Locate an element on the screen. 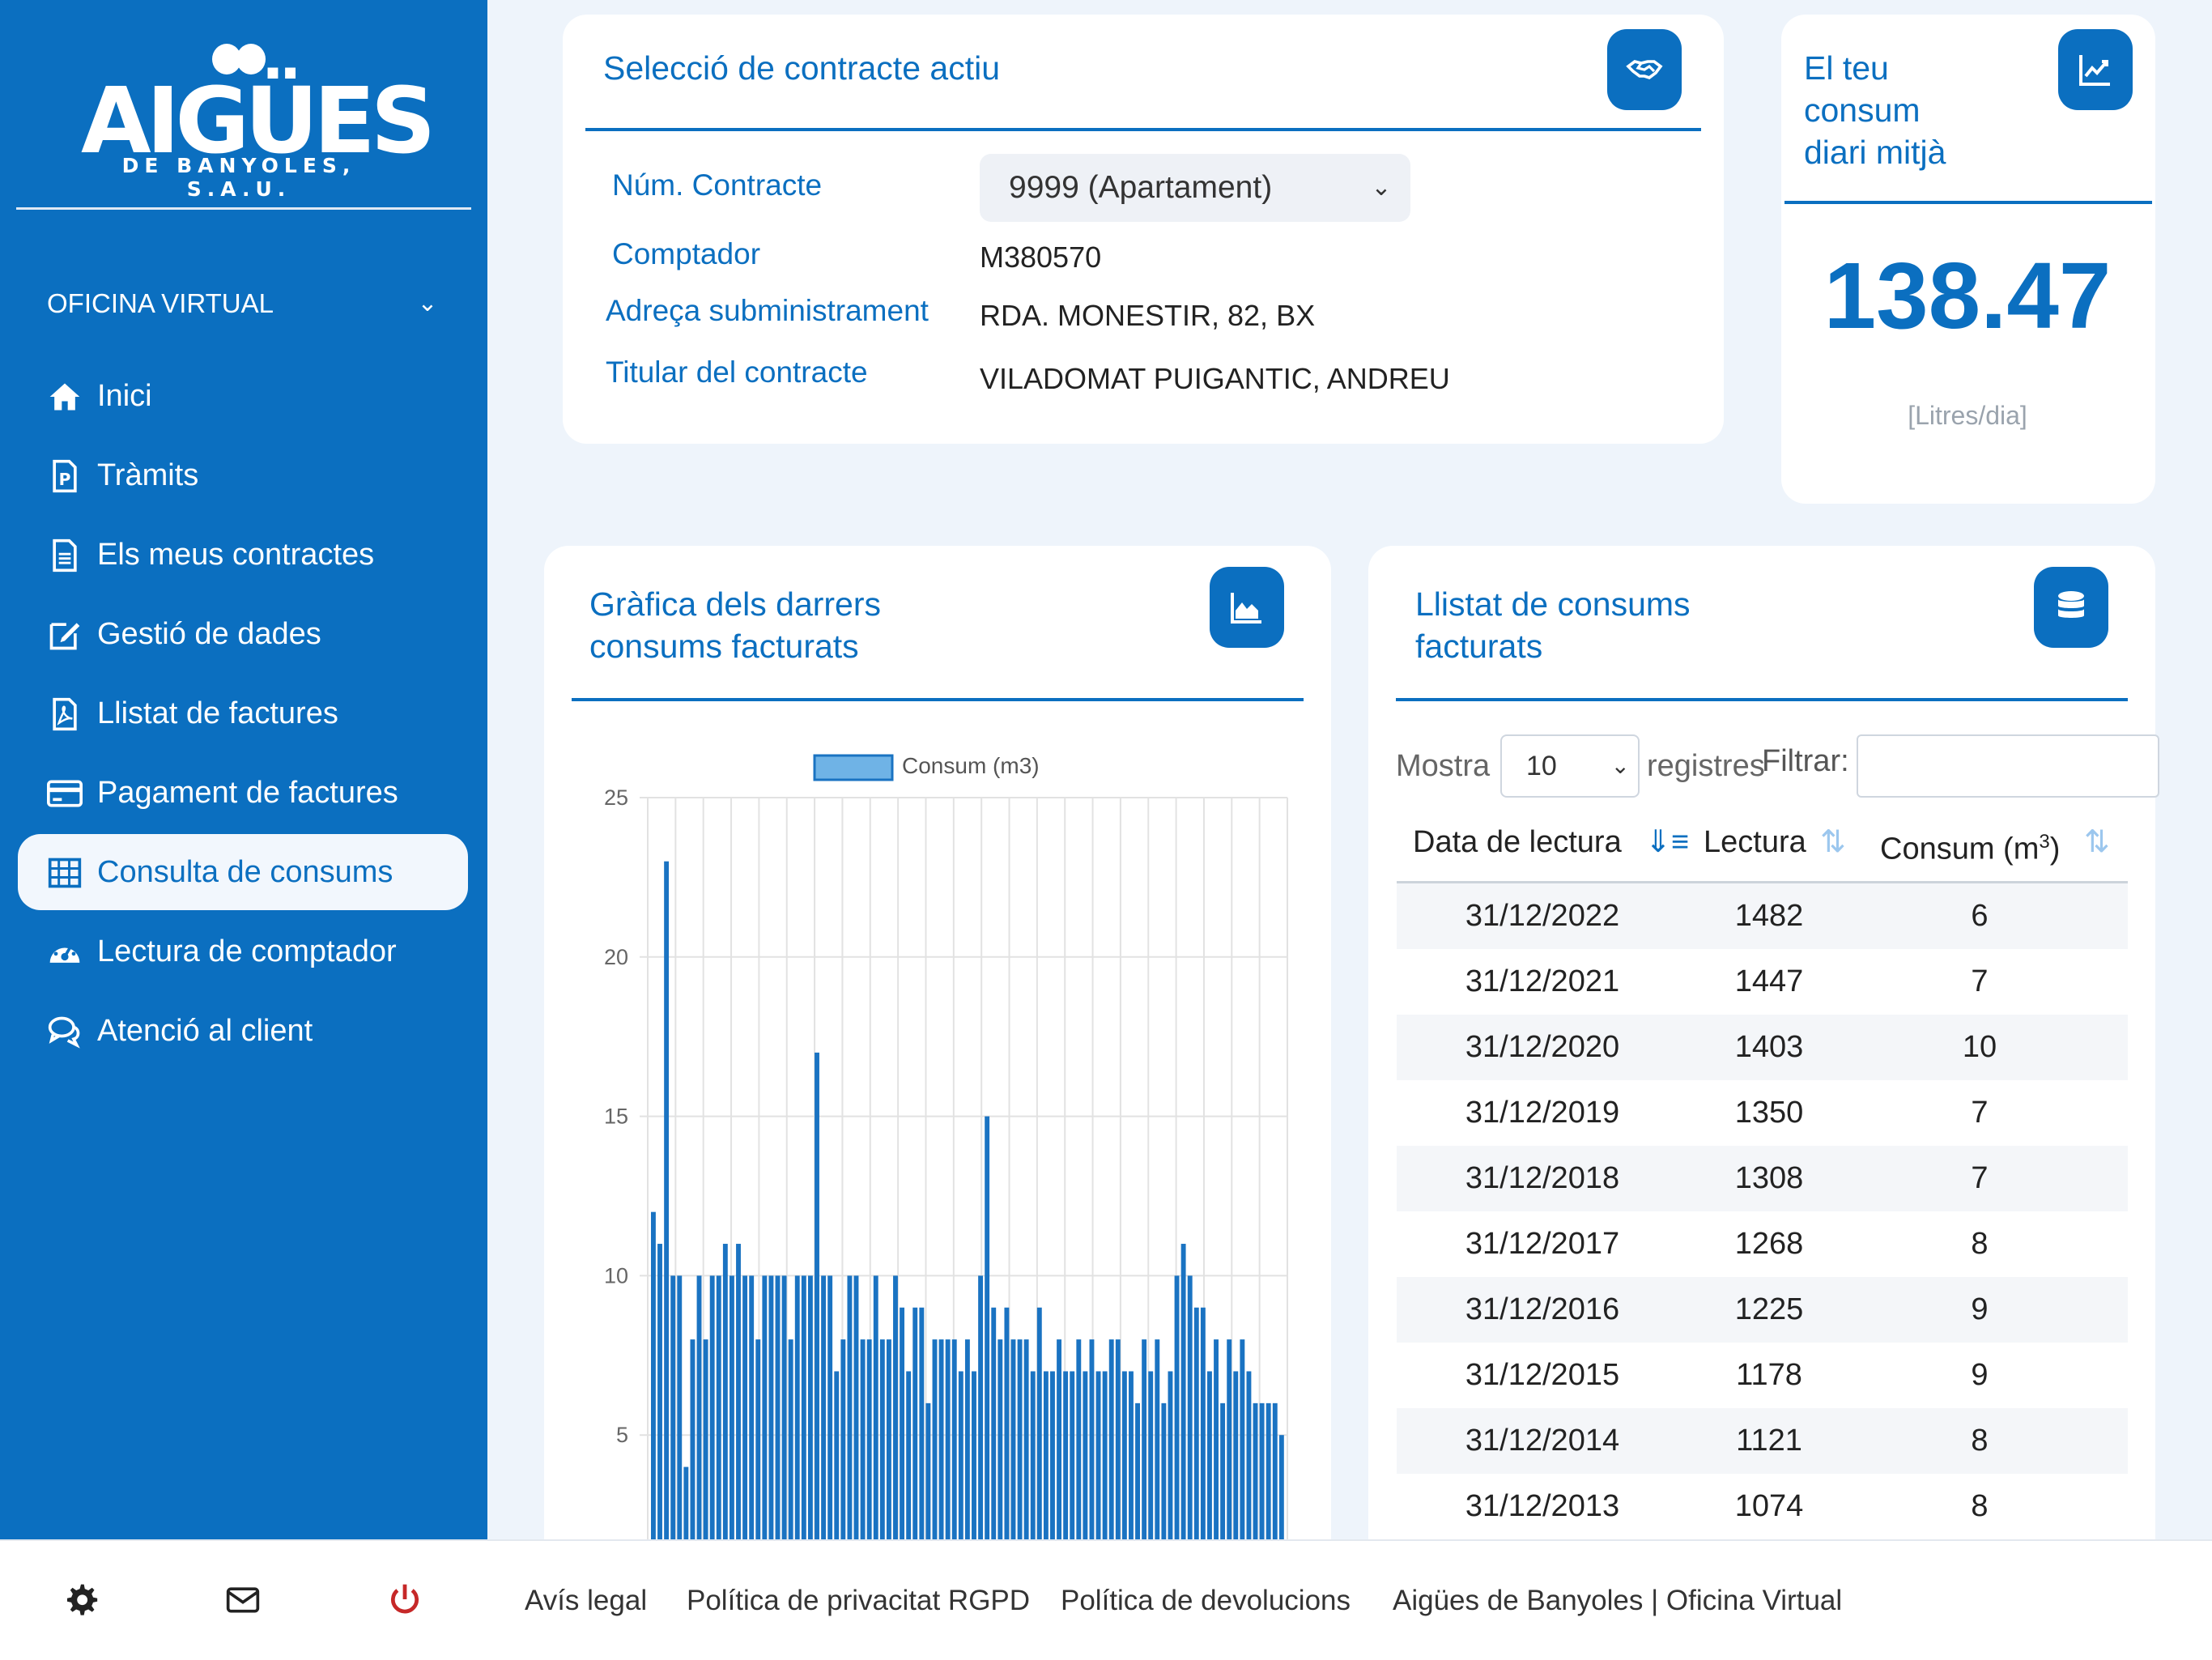 This screenshot has width=2212, height=1660. chart-y-tick-label: 5 is located at coordinates (622, 1435).